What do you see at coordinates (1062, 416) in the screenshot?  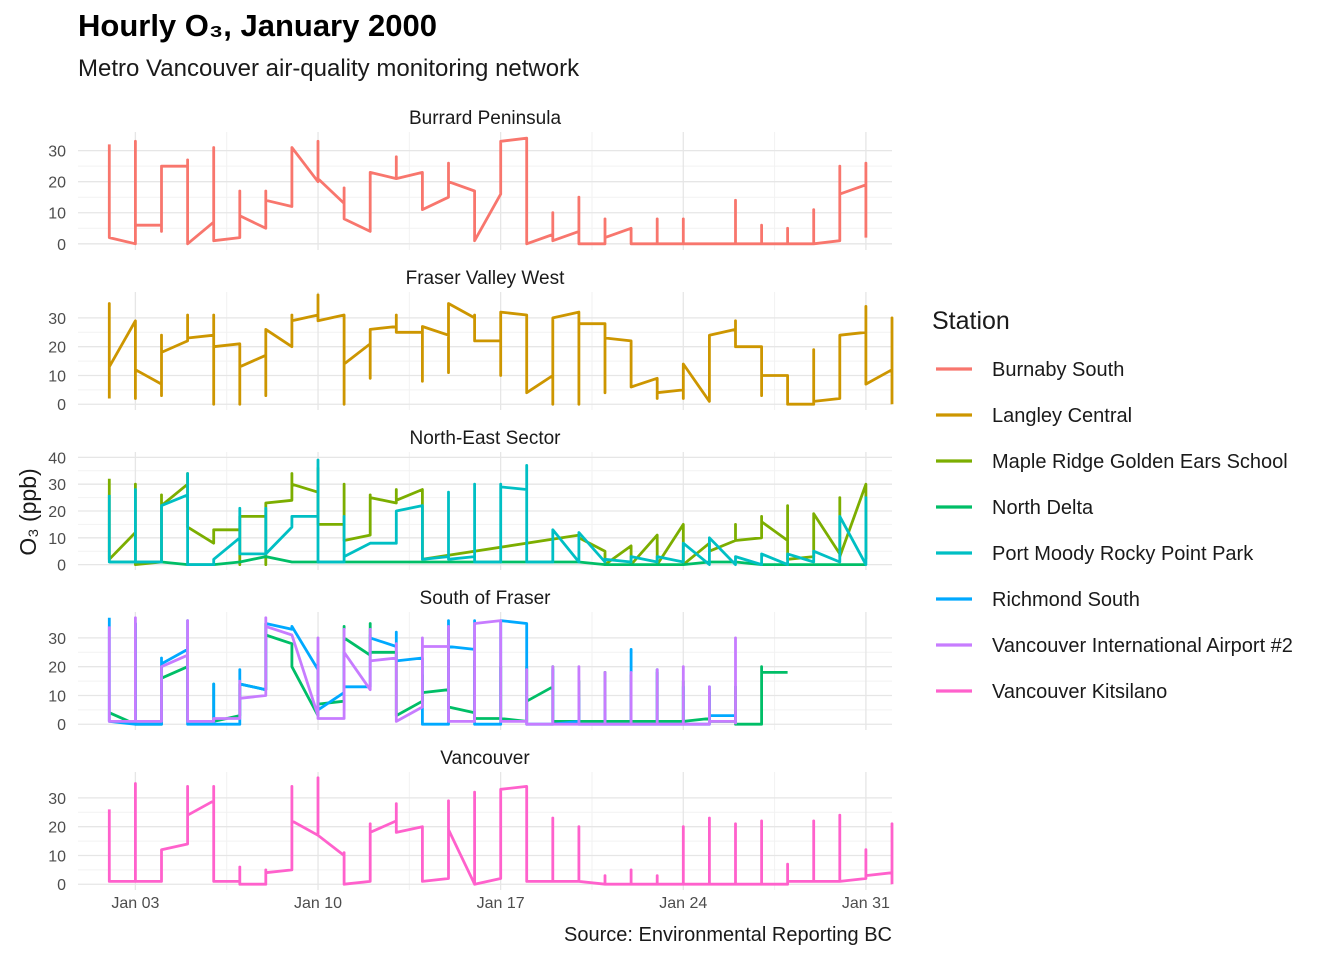 I see `legend-label: Langley Central` at bounding box center [1062, 416].